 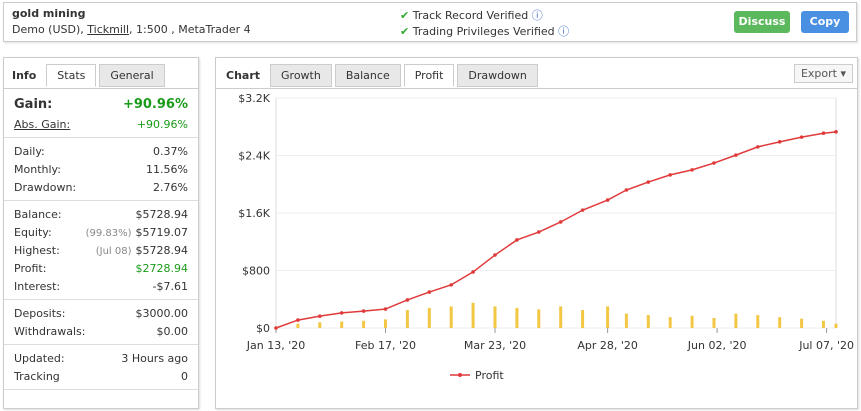 I want to click on discuss-button: Discuss, so click(x=762, y=22).